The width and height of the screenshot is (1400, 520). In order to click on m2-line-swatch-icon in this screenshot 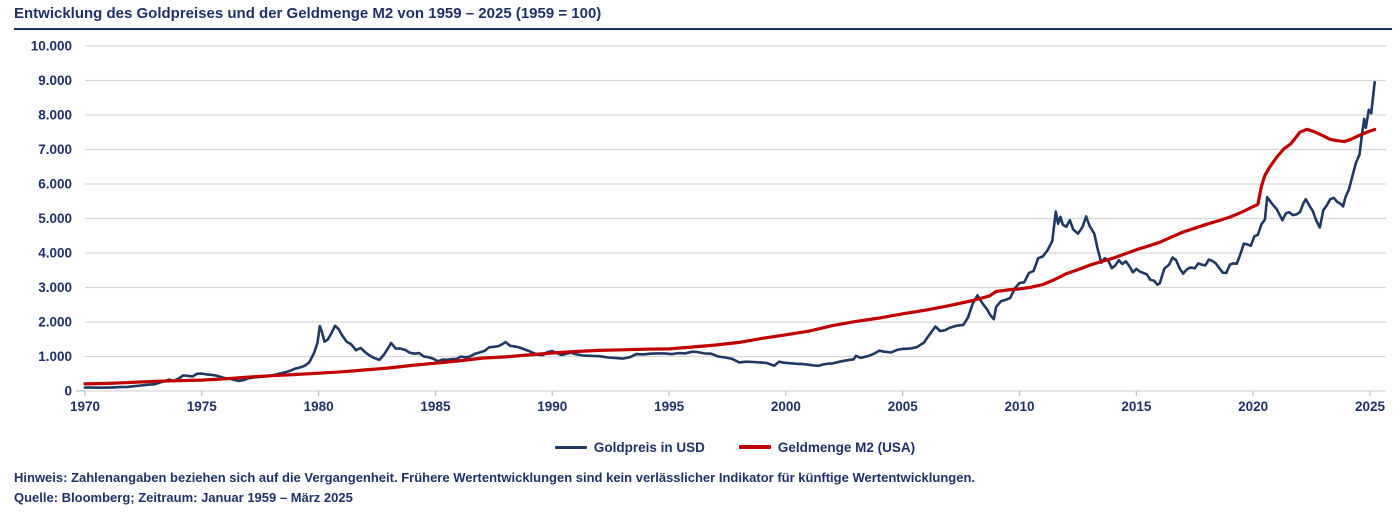, I will do `click(754, 447)`.